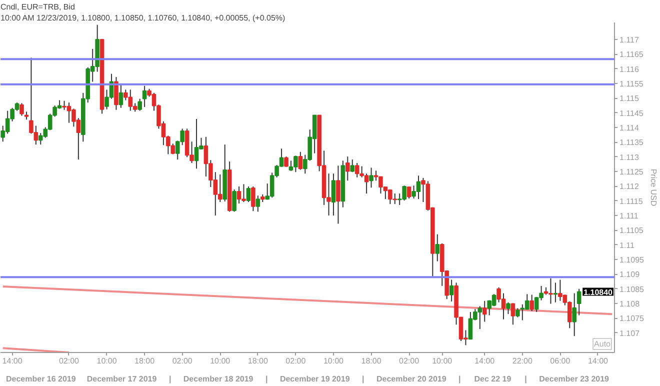 The image size is (660, 386). What do you see at coordinates (630, 275) in the screenshot?
I see `y-tick-label: 1.109` at bounding box center [630, 275].